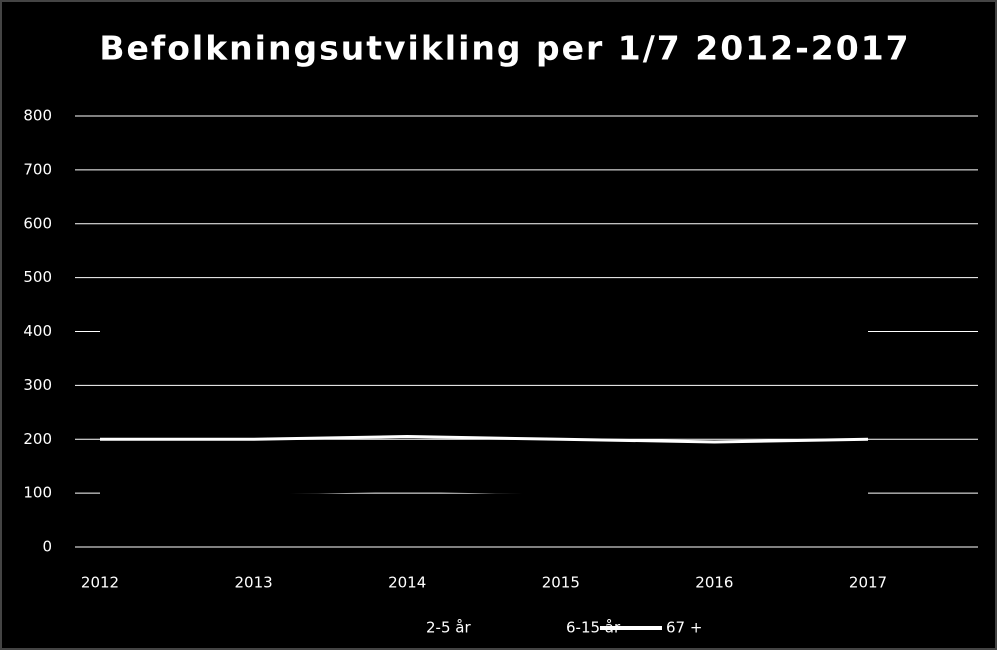 This screenshot has width=997, height=650. What do you see at coordinates (100, 583) in the screenshot?
I see `x-tick-label: 2012` at bounding box center [100, 583].